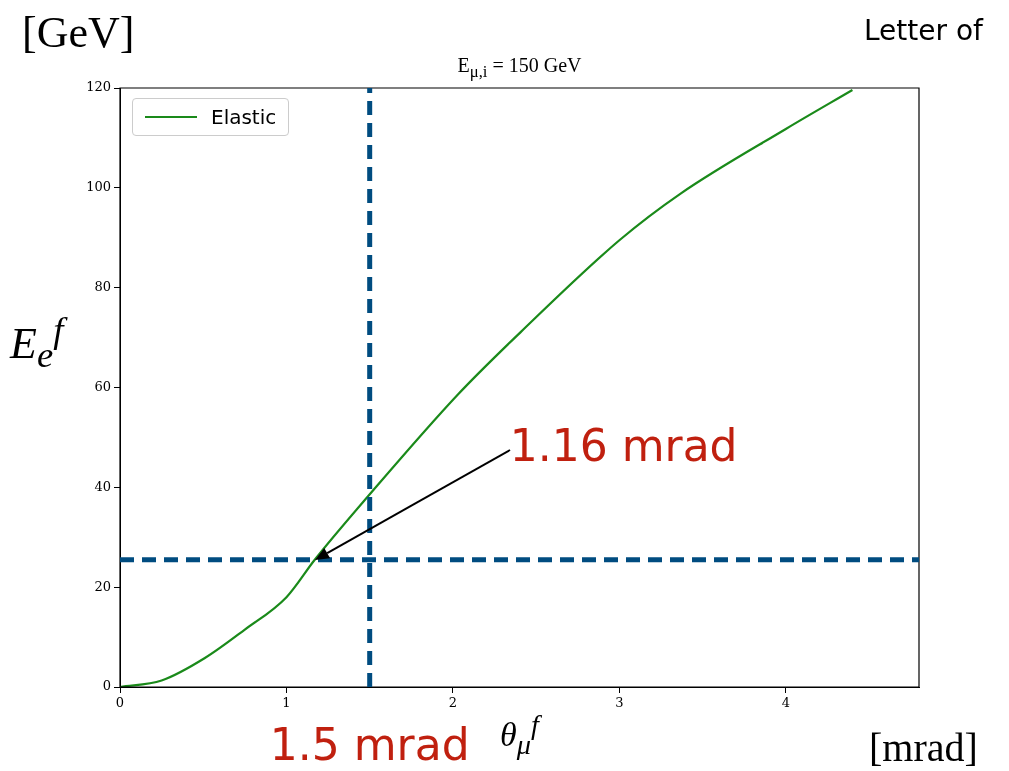  Describe the element at coordinates (120, 703) in the screenshot. I see `x-tick-label: 0` at that location.